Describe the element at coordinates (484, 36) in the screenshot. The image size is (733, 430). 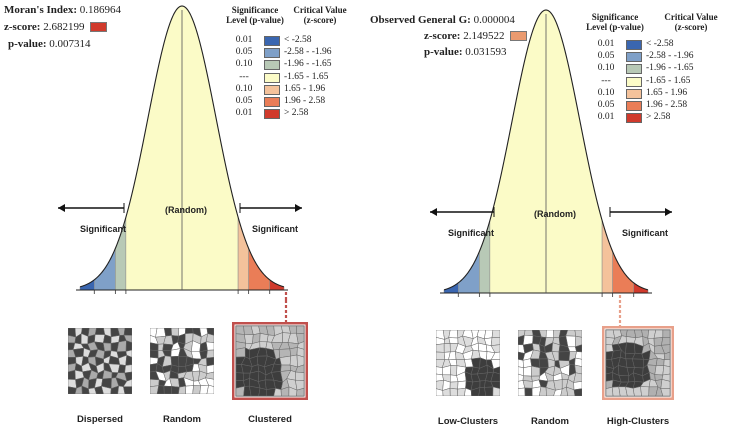
I see `zscore-value: 2.149522` at that location.